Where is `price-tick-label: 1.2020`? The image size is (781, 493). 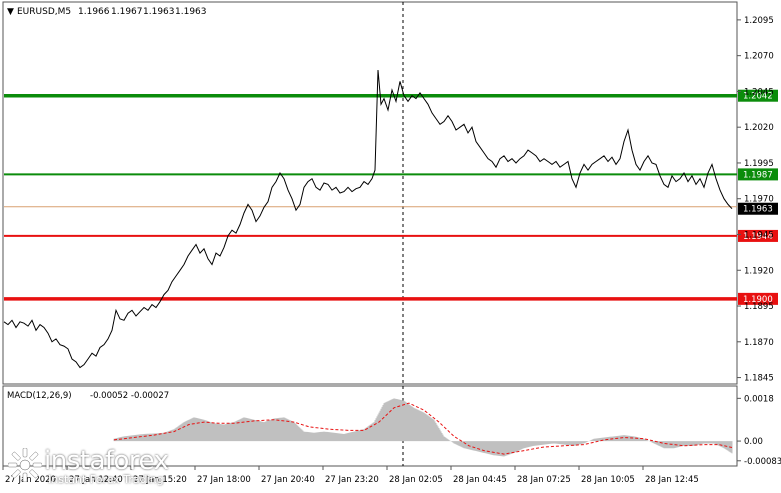 price-tick-label: 1.2020 is located at coordinates (759, 128).